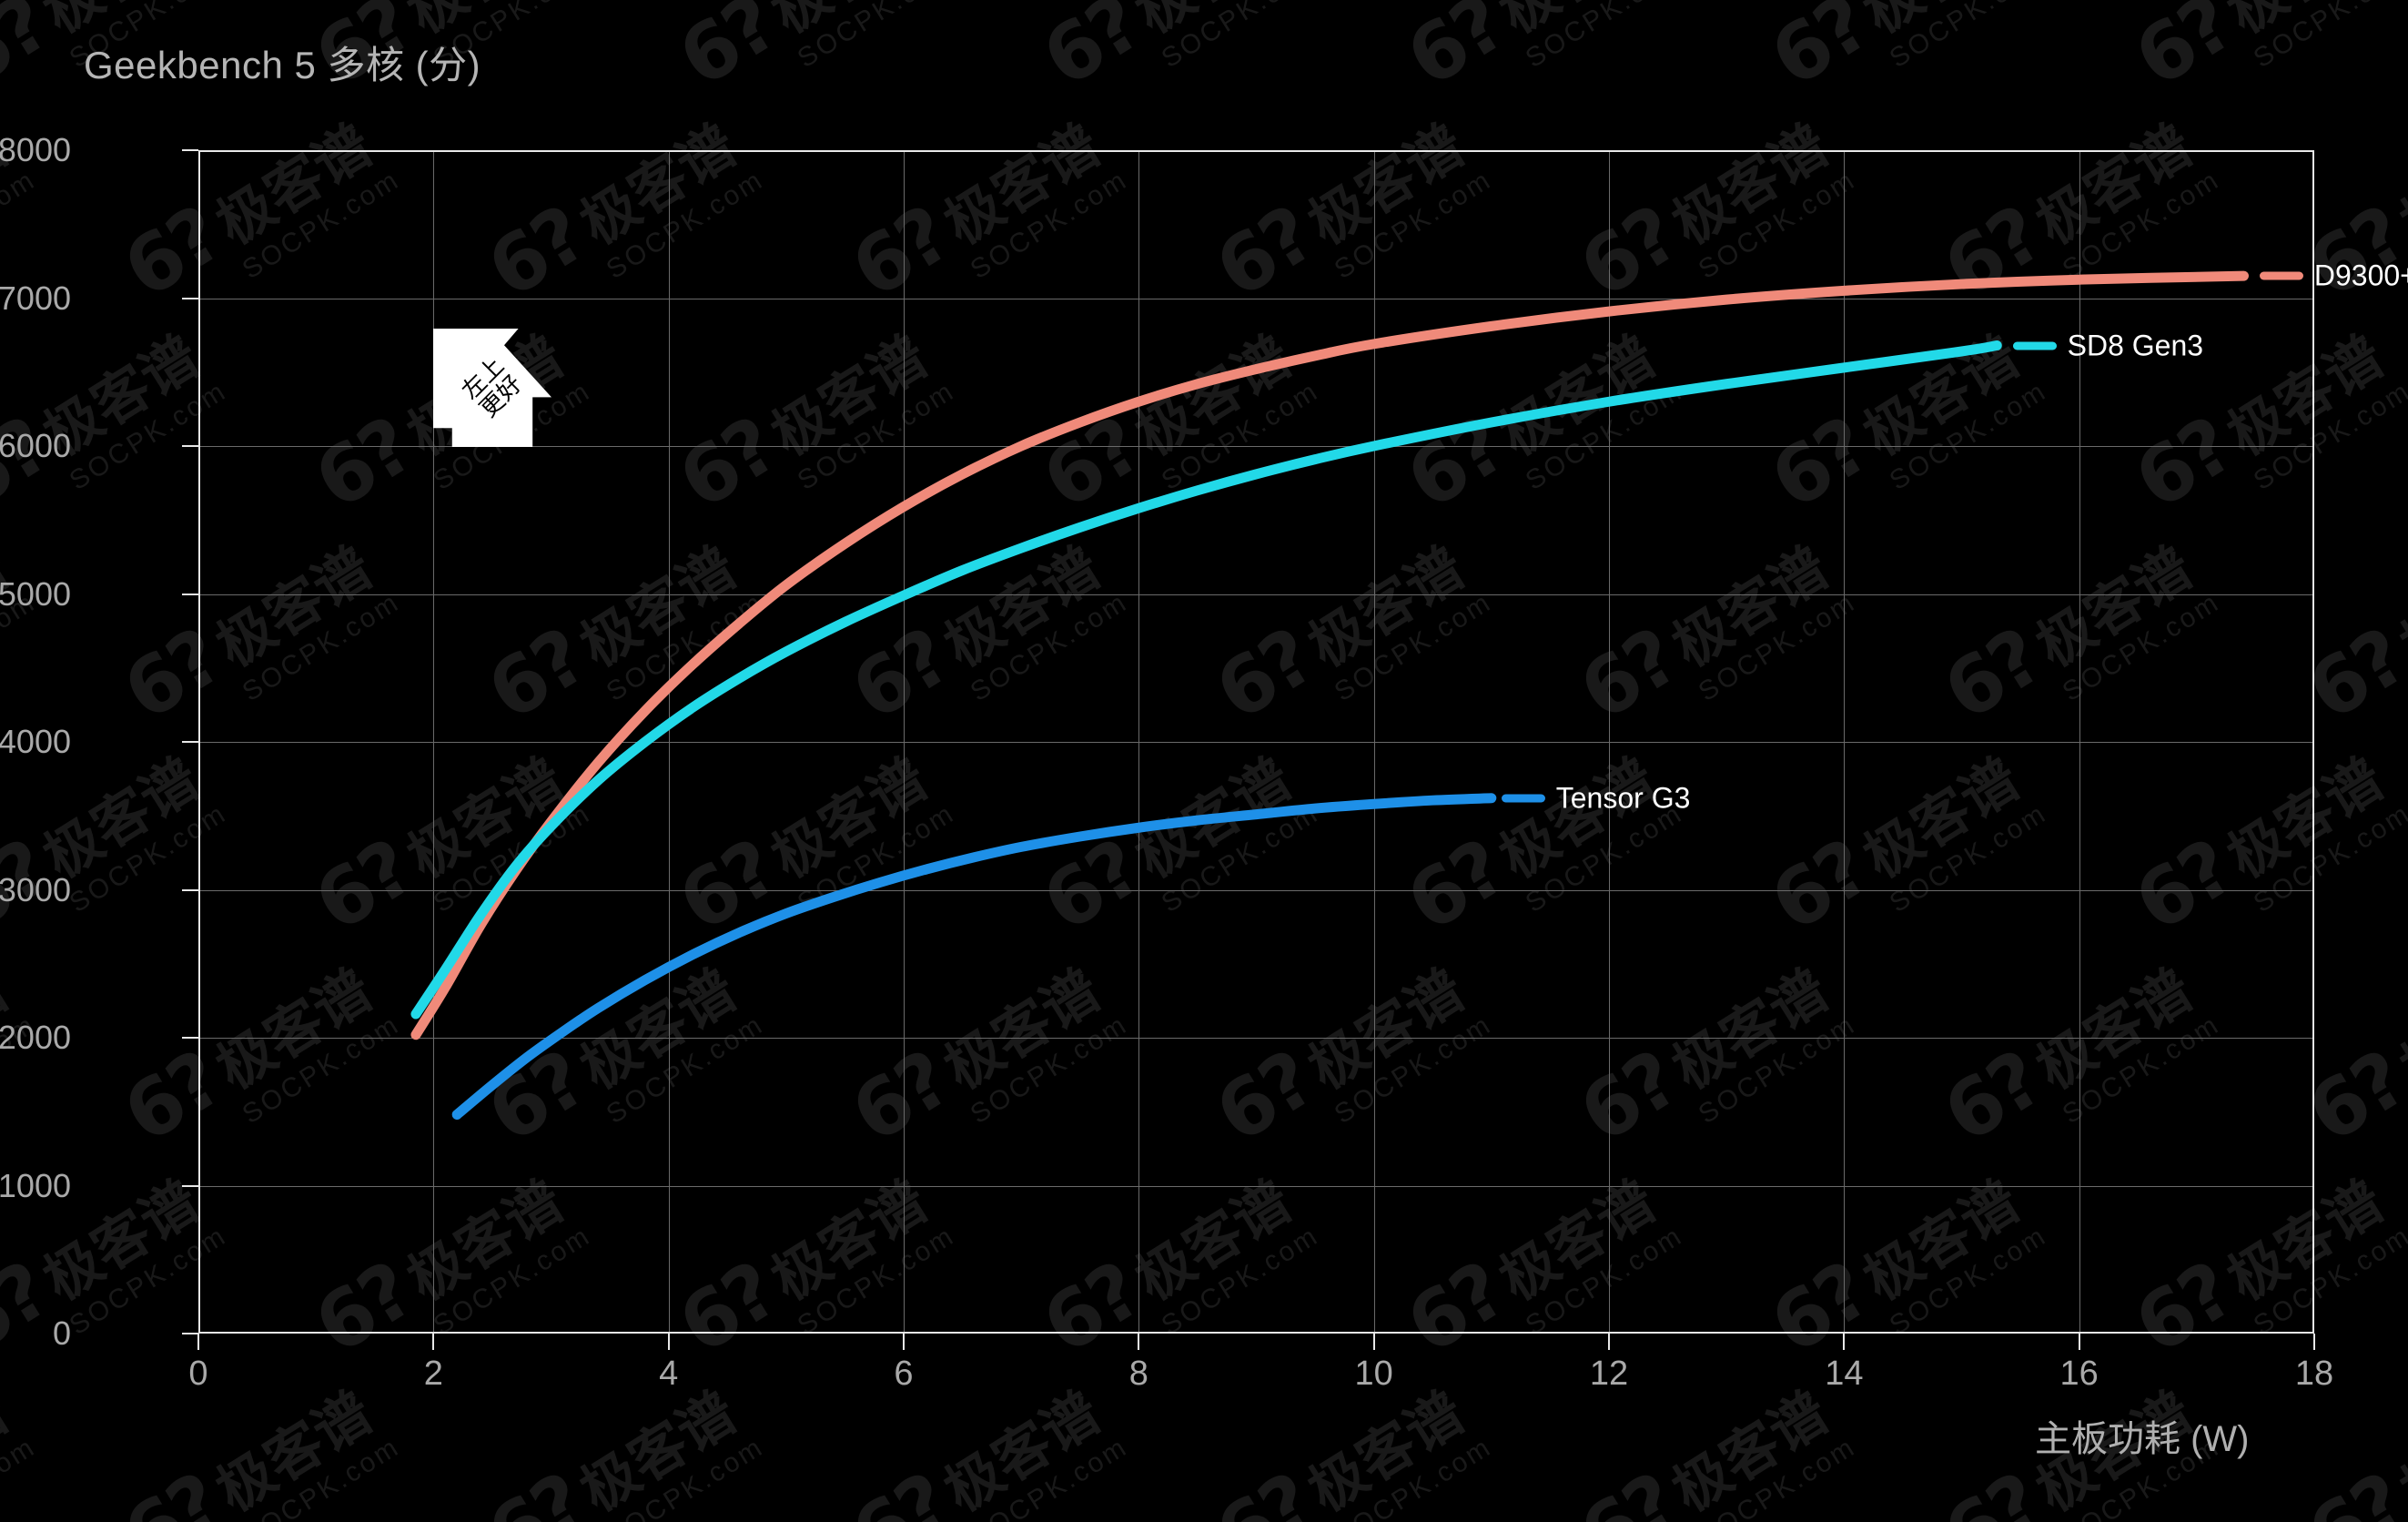 The image size is (2408, 1522). I want to click on x-axis-tick-label: 4, so click(669, 1374).